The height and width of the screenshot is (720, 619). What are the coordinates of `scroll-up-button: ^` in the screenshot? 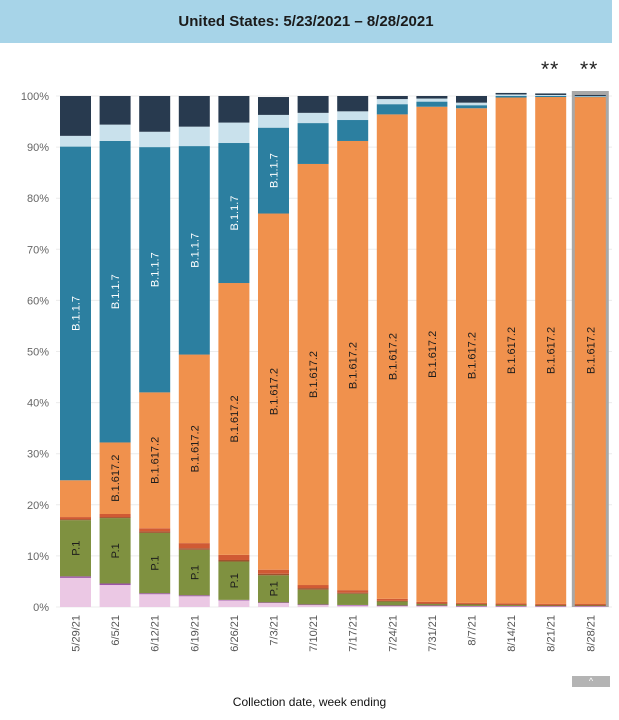 It's located at (591, 681).